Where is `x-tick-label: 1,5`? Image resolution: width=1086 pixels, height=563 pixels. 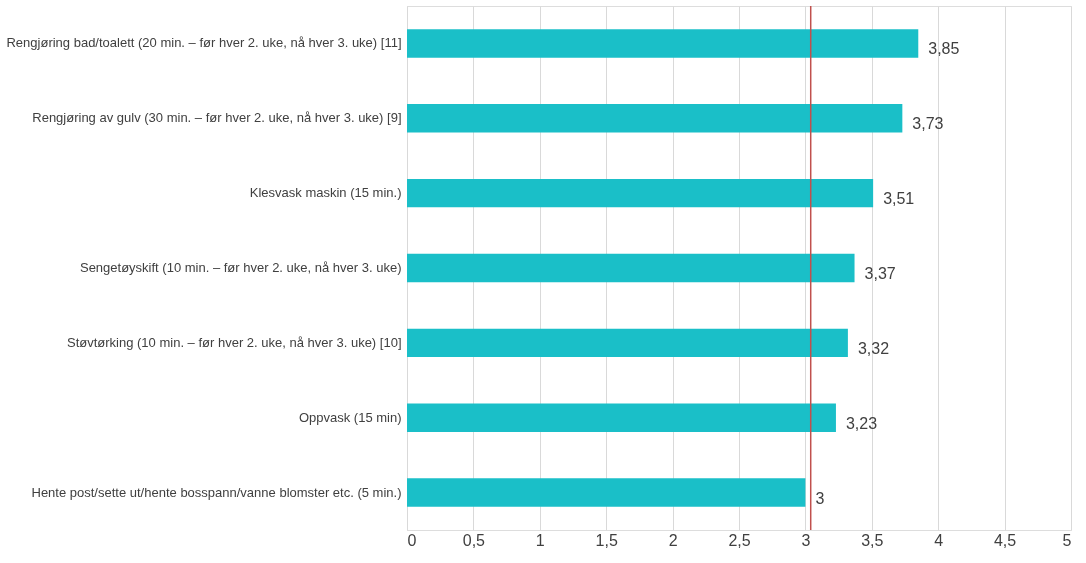
x-tick-label: 1,5 is located at coordinates (606, 540).